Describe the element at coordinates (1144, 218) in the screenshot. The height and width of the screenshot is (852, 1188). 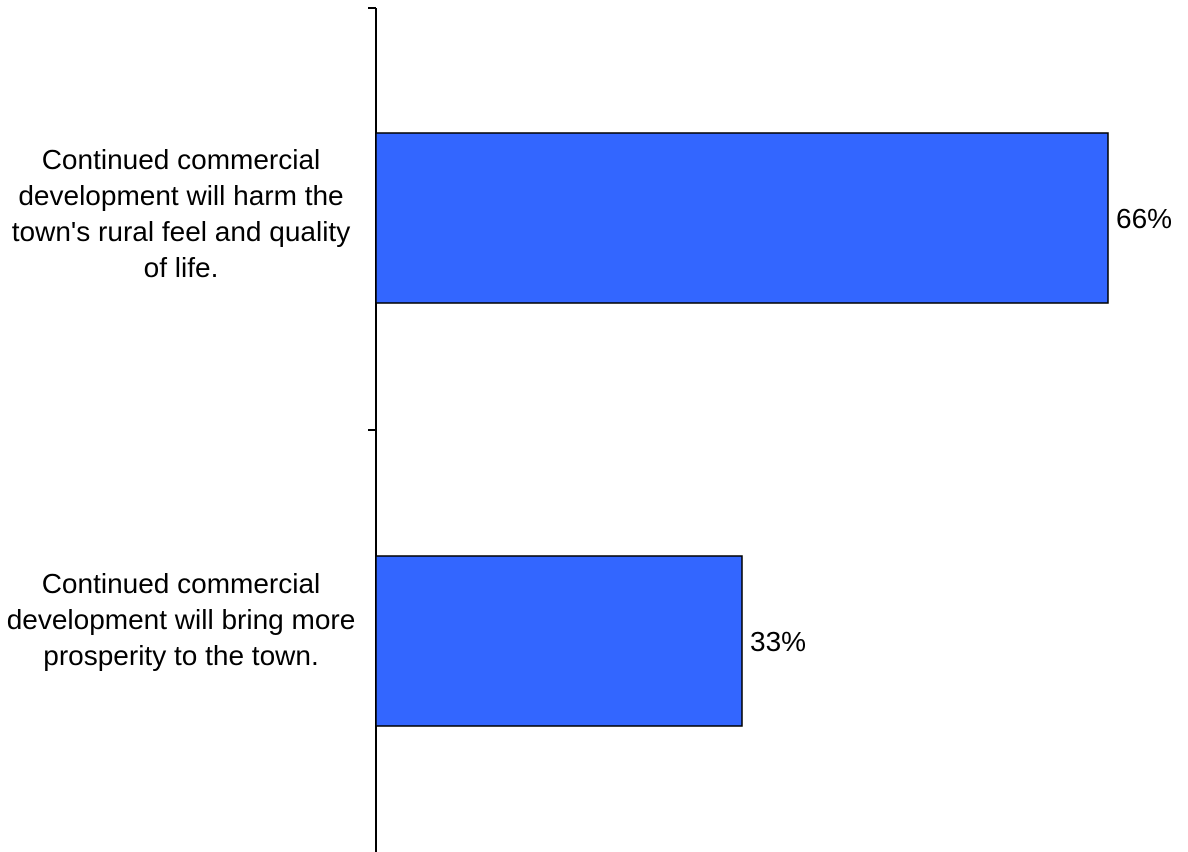
I see `data-label-1: 66%` at that location.